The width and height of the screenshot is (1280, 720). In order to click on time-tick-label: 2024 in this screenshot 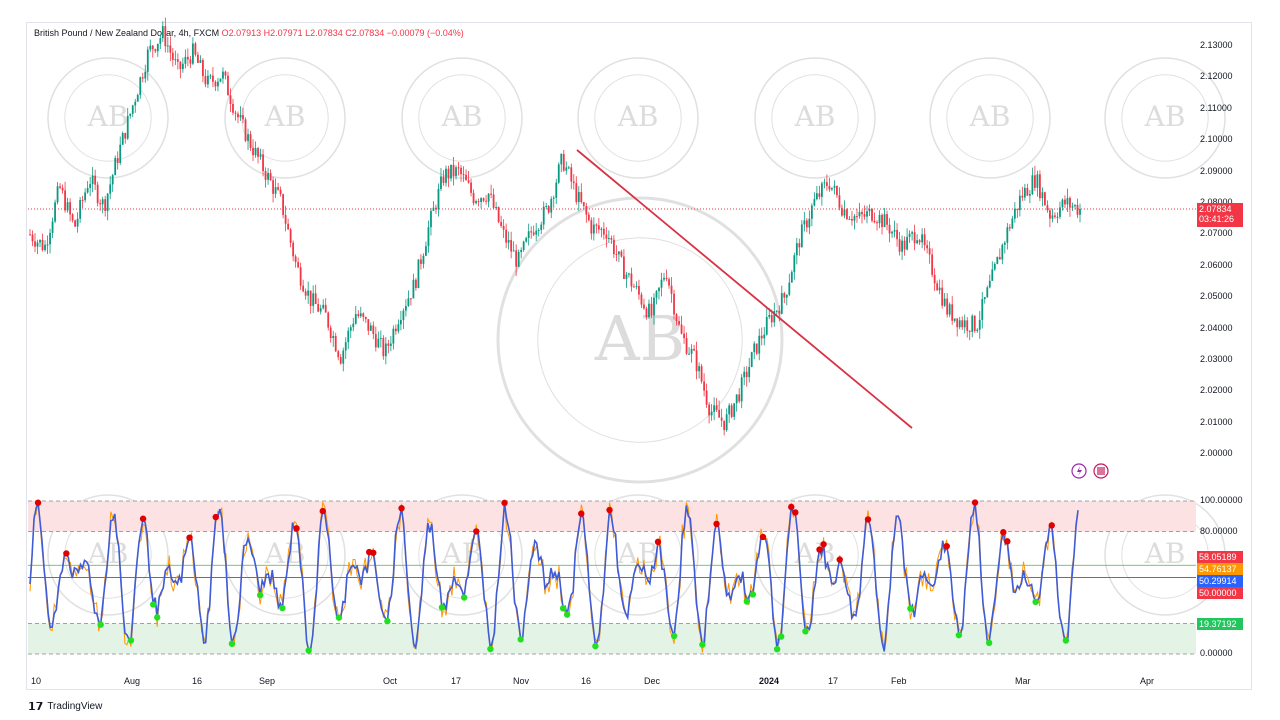, I will do `click(769, 681)`.